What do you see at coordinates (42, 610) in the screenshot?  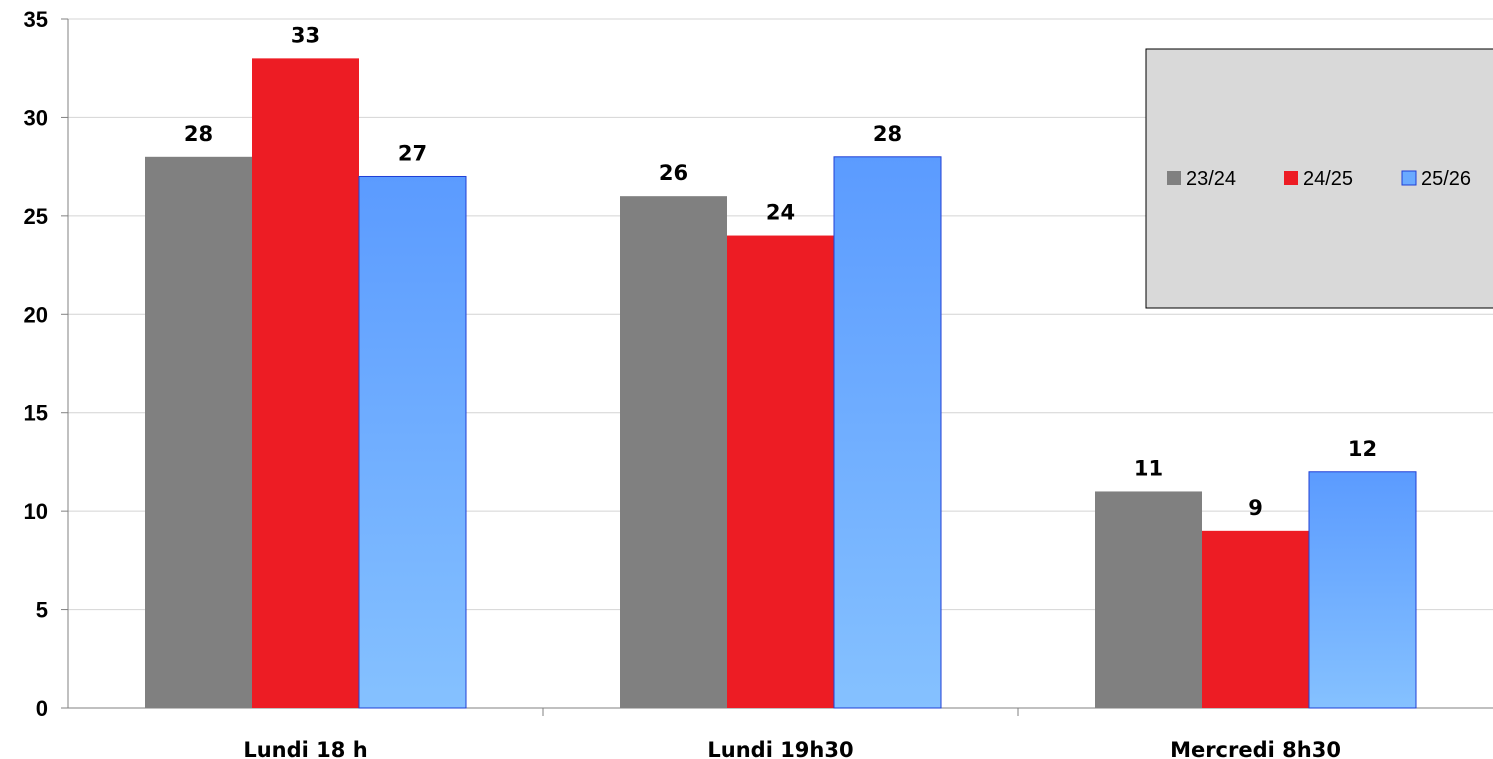 I see `y-tick-label: 5` at bounding box center [42, 610].